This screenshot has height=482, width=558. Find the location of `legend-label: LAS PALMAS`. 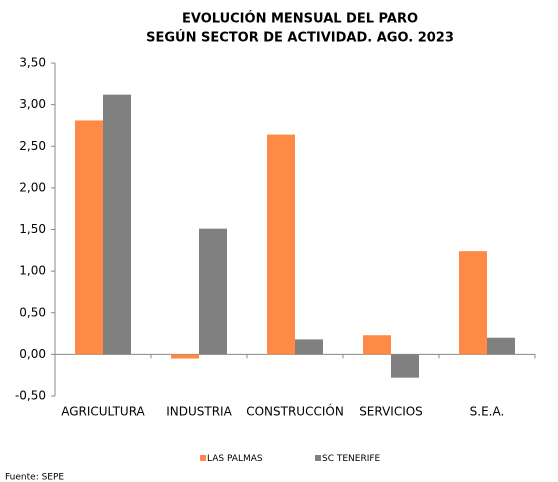

legend-label: LAS PALMAS is located at coordinates (235, 459).